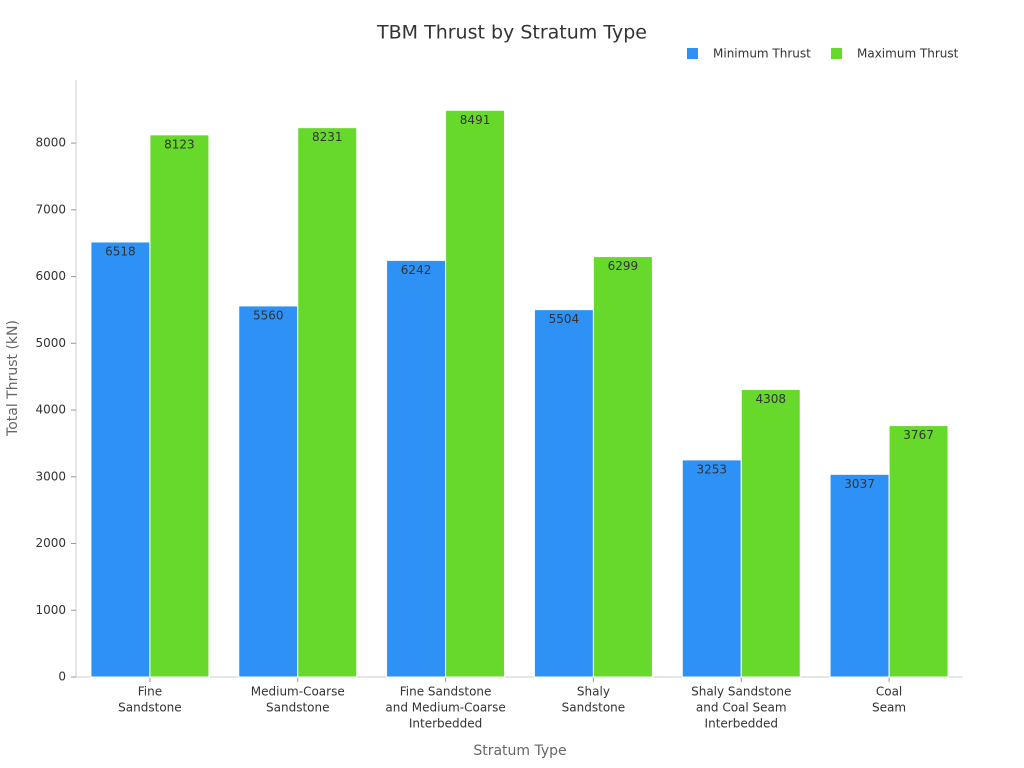  I want to click on x-tick-label: Medium-Coarse, so click(298, 692).